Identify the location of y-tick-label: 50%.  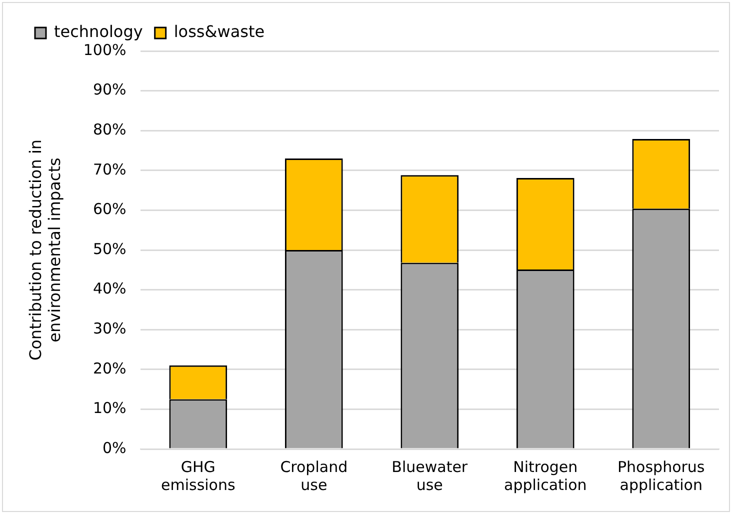
(109, 249).